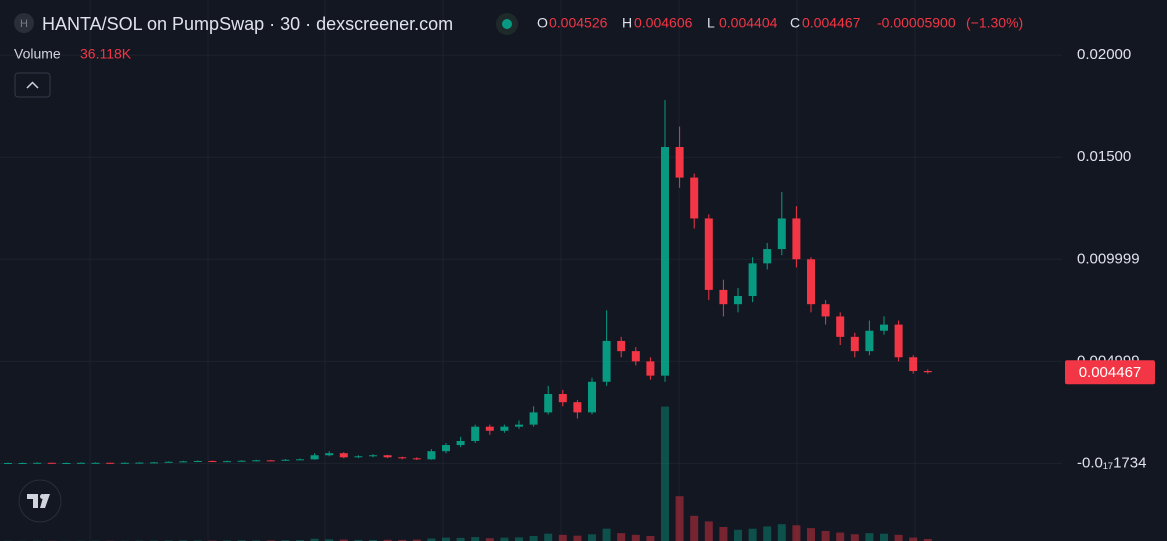  What do you see at coordinates (1110, 372) in the screenshot?
I see `last-price-label: 0.004467` at bounding box center [1110, 372].